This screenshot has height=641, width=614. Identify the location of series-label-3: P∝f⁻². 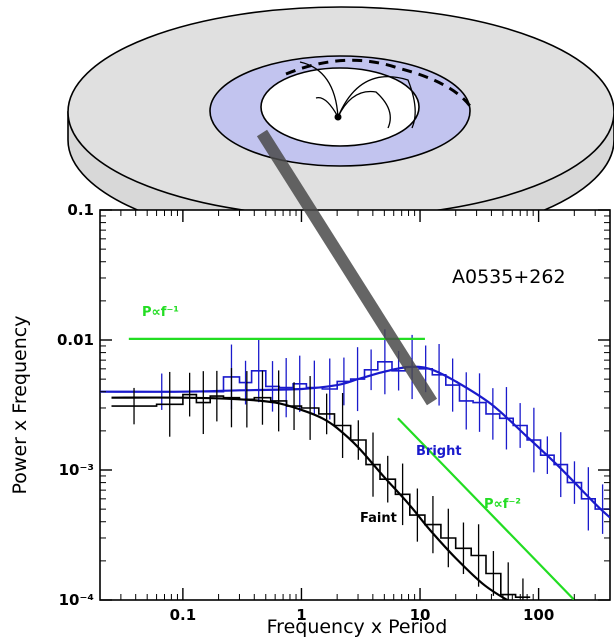
(502, 504).